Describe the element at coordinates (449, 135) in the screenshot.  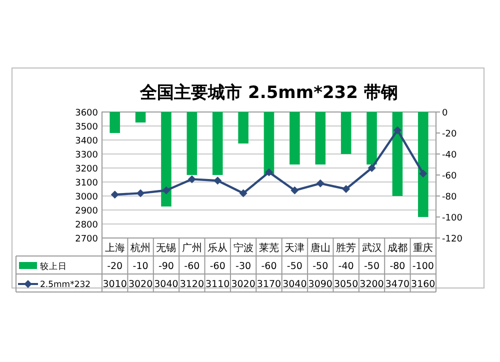
I see `y2-tick-label: -20` at that location.